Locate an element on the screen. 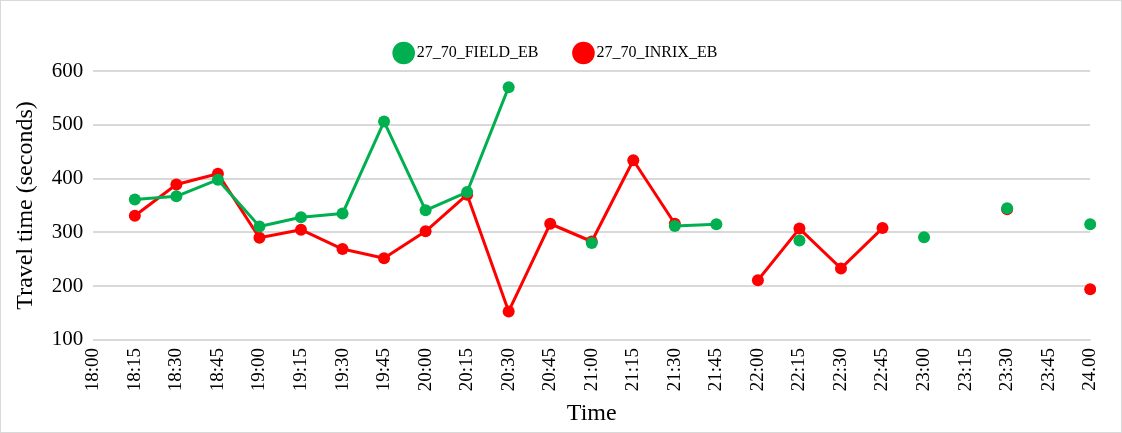 The width and height of the screenshot is (1122, 433). y-tick-label: 400 is located at coordinates (67, 177).